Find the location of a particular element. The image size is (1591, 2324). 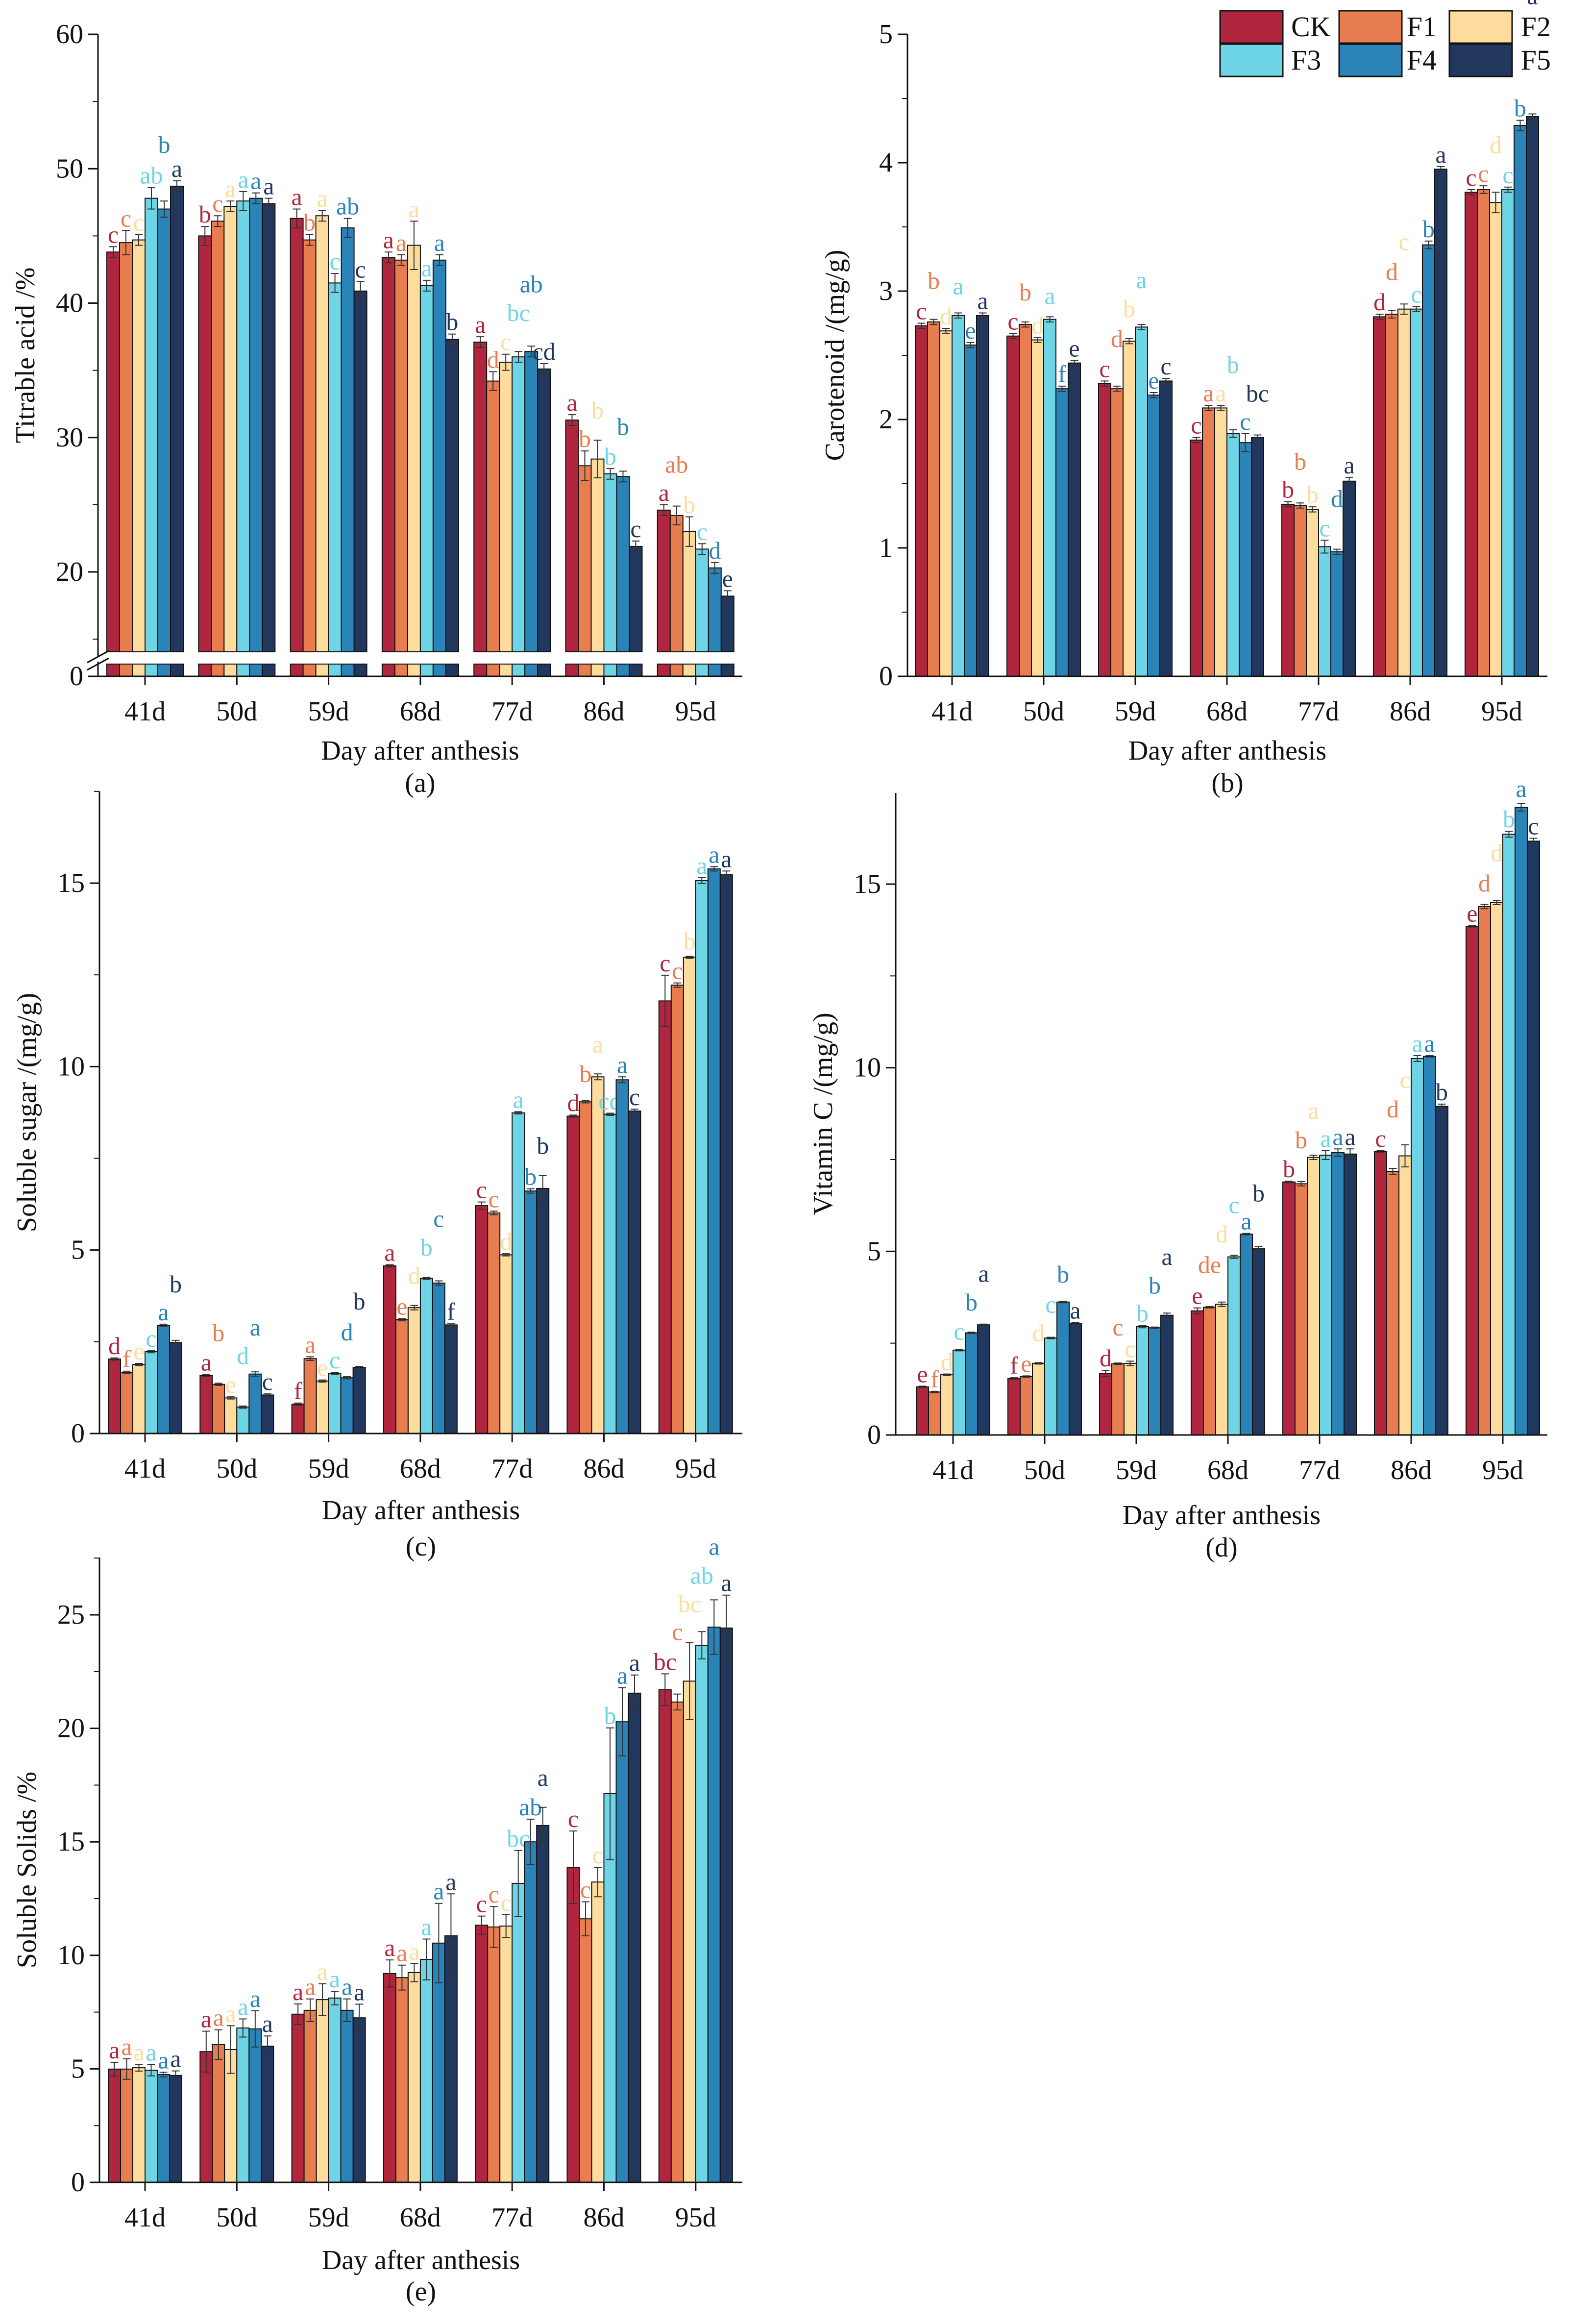

y-tick-label: 2 is located at coordinates (886, 419).